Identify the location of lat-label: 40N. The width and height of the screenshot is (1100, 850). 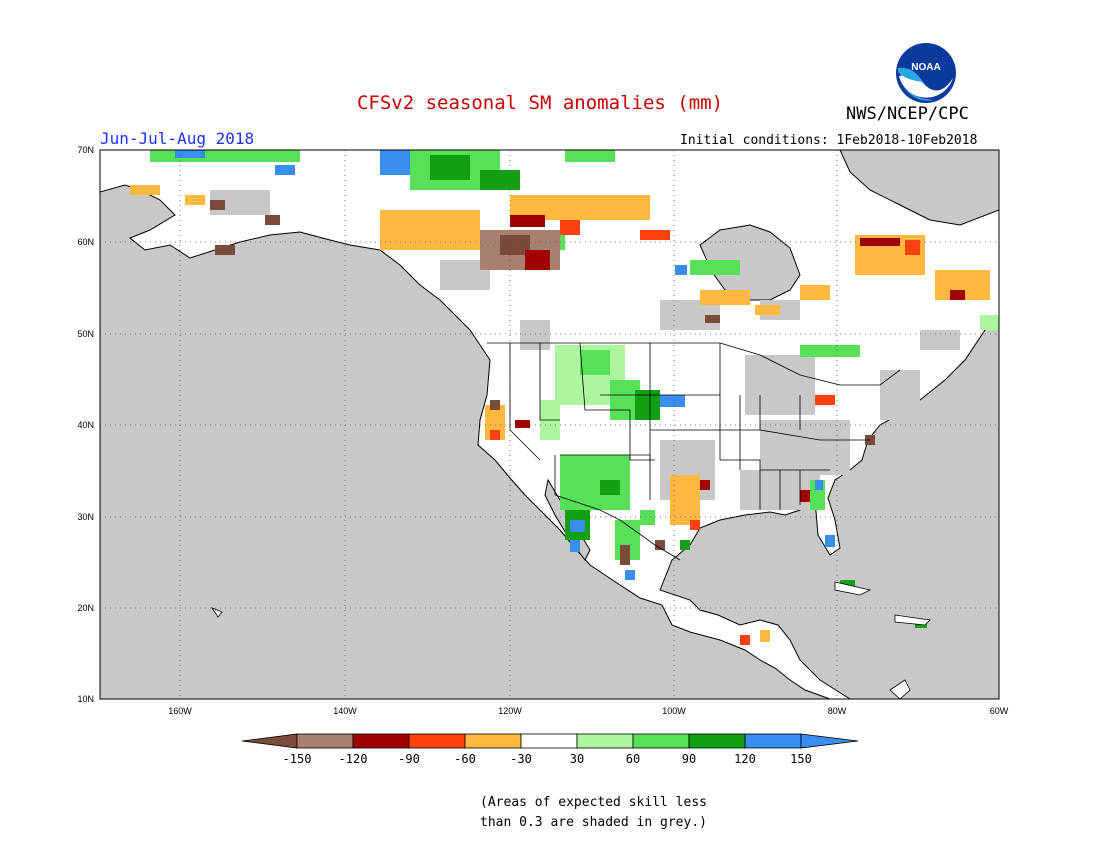
(85, 425).